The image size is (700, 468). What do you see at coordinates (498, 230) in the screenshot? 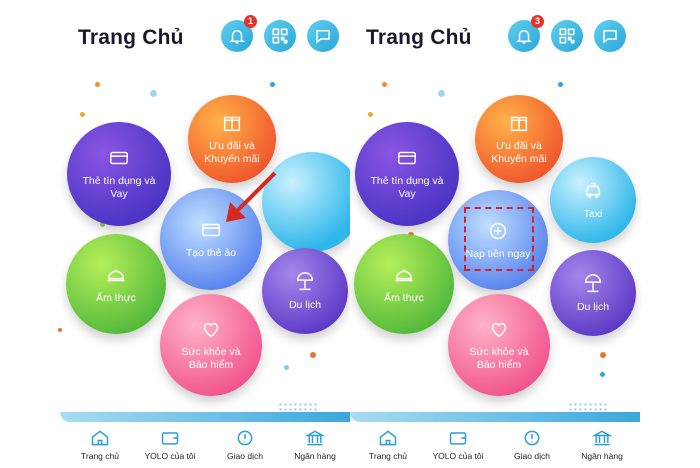
I see `plus-circle-icon` at bounding box center [498, 230].